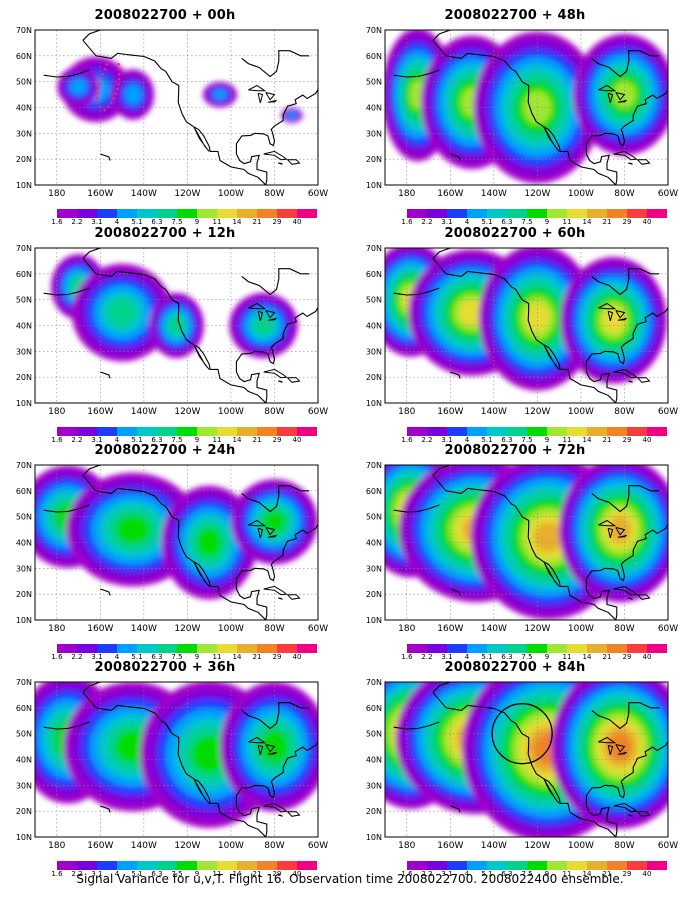  What do you see at coordinates (507, 440) in the screenshot?
I see `colorbar-label: 6.3` at bounding box center [507, 440].